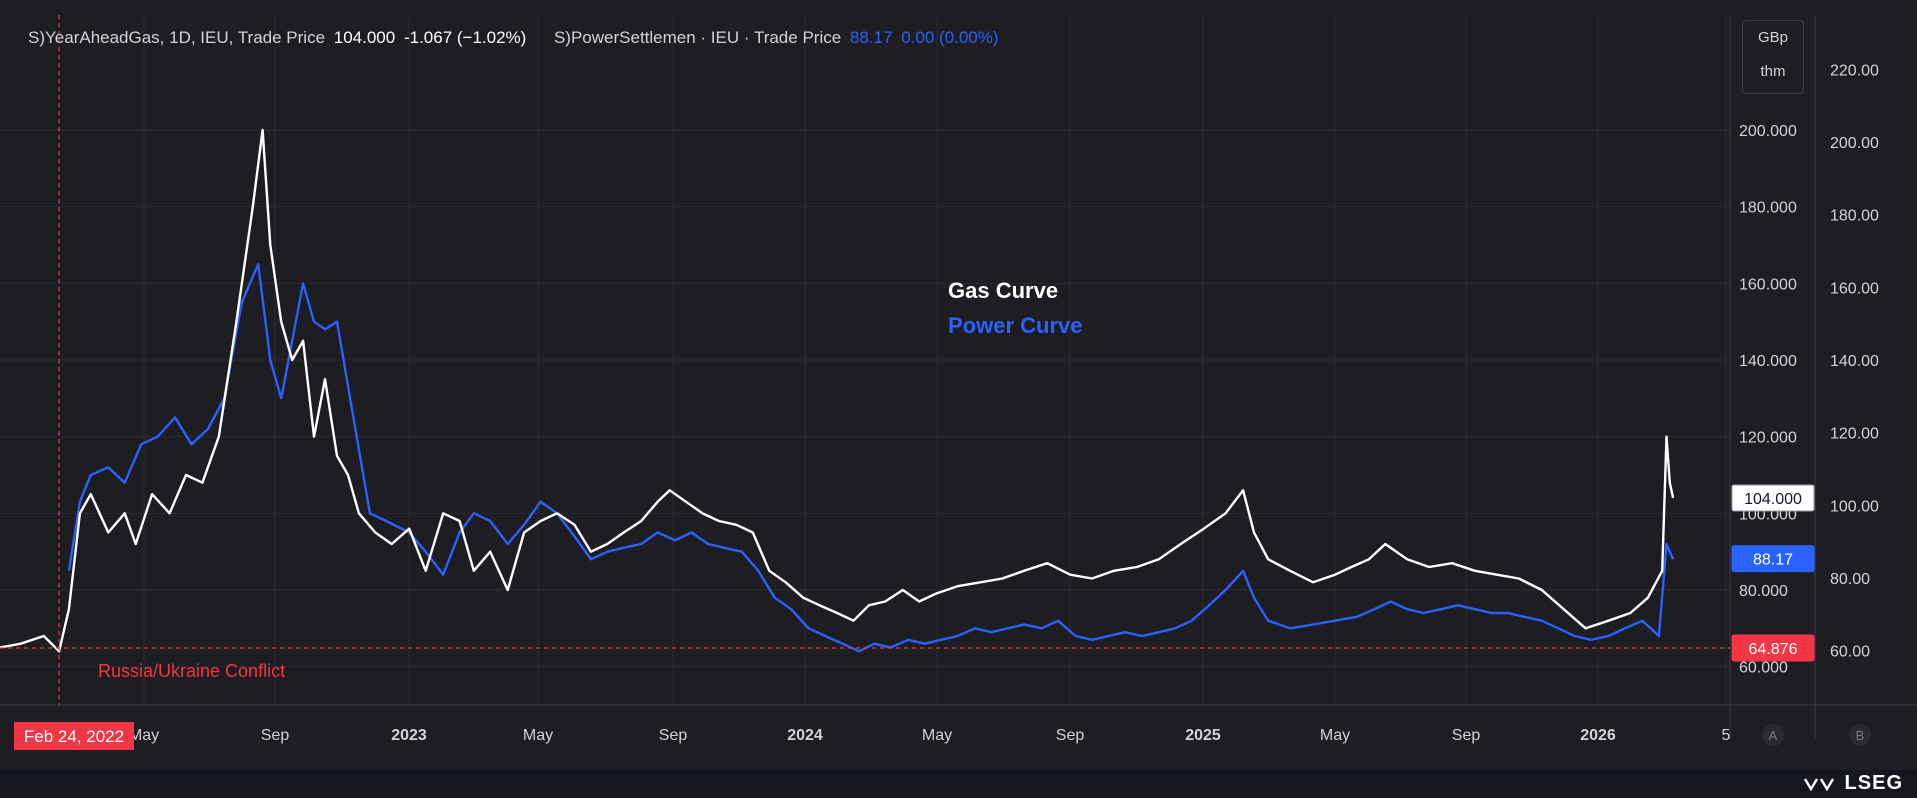 This screenshot has height=798, width=1917. What do you see at coordinates (1854, 434) in the screenshot?
I see `right-axis-tick-label: 120.00` at bounding box center [1854, 434].